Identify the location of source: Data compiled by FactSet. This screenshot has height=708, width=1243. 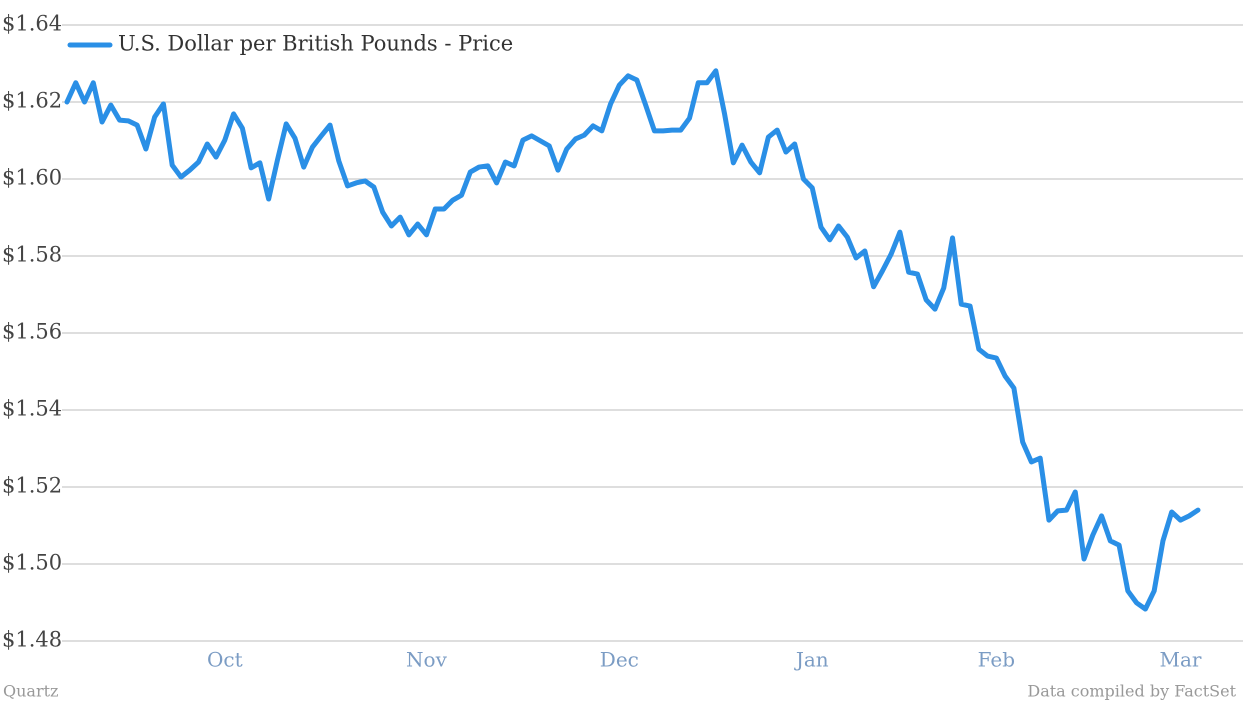
(1131, 691).